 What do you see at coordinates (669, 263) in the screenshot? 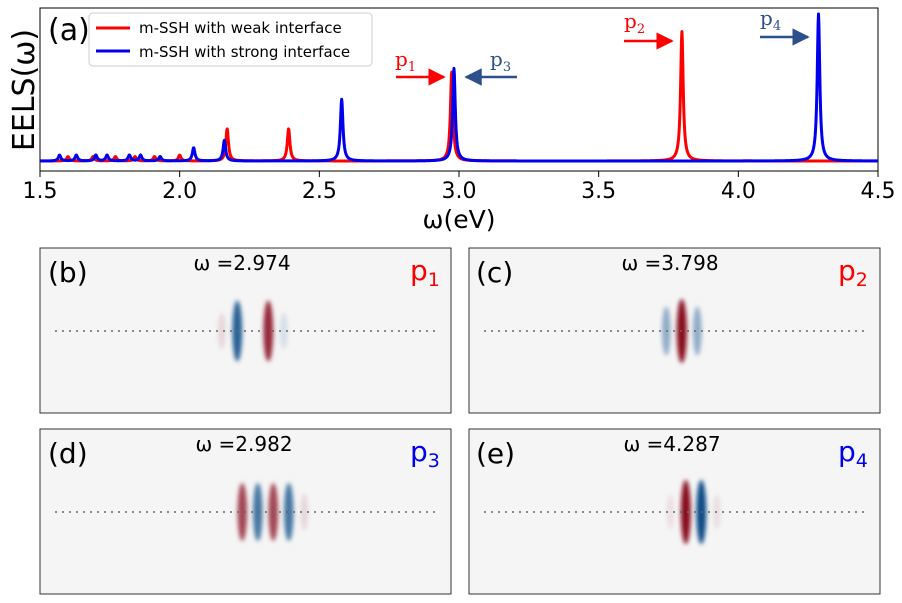
I see `frequency-label-c: ω =3.798` at bounding box center [669, 263].